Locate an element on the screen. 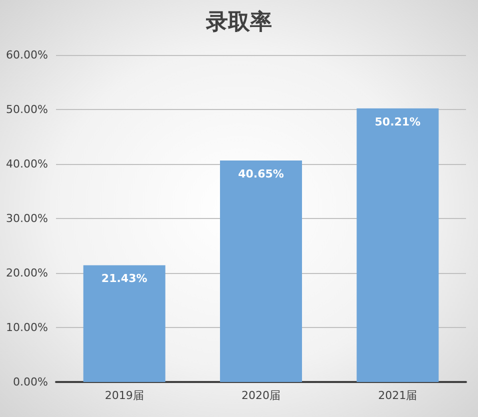 The width and height of the screenshot is (478, 417). y-tick-label: 40.00% is located at coordinates (27, 164).